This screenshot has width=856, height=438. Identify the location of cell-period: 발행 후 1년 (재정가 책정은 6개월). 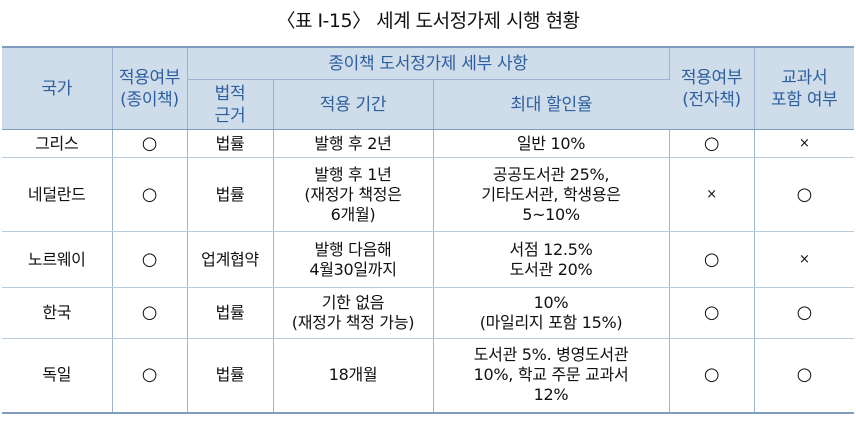
(353, 194).